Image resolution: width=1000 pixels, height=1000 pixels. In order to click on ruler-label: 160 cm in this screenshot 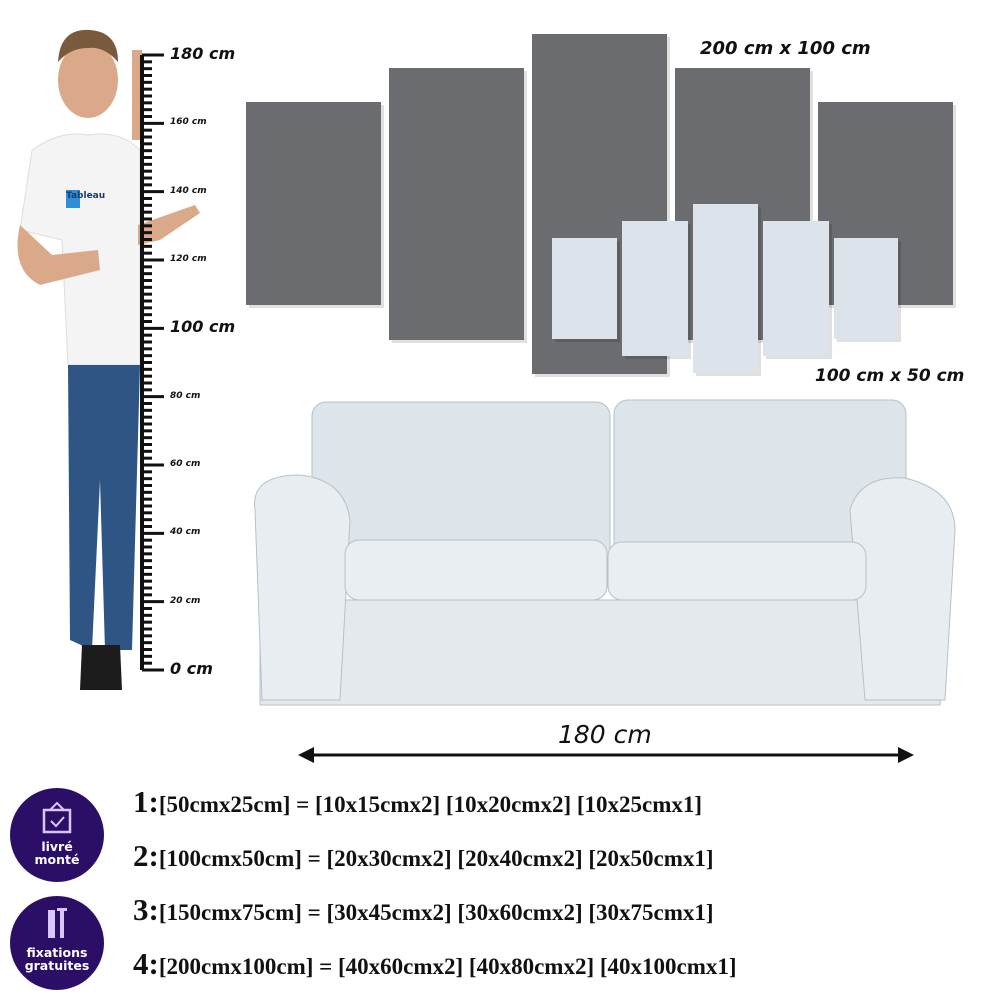, I will do `click(188, 122)`.